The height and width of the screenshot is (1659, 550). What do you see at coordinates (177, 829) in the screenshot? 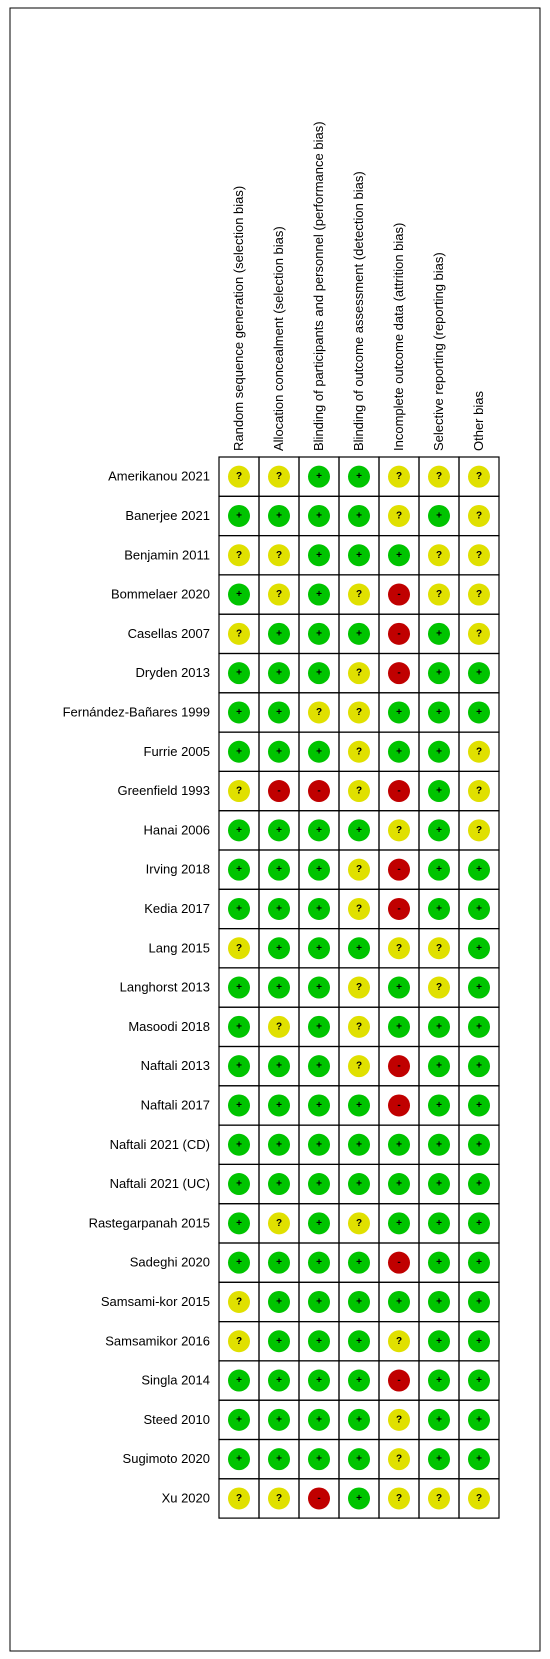
I see `study-label: Hanai 2006` at bounding box center [177, 829].